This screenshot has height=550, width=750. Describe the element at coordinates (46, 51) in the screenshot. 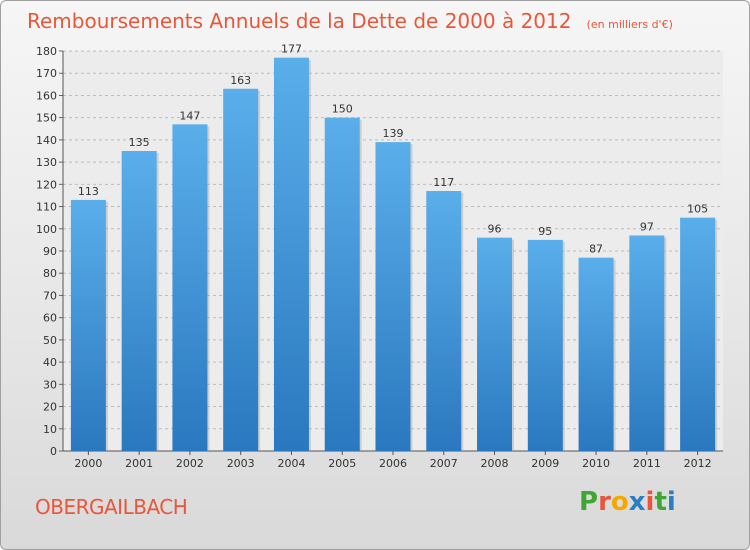

I see `y-tick-label: 180` at that location.